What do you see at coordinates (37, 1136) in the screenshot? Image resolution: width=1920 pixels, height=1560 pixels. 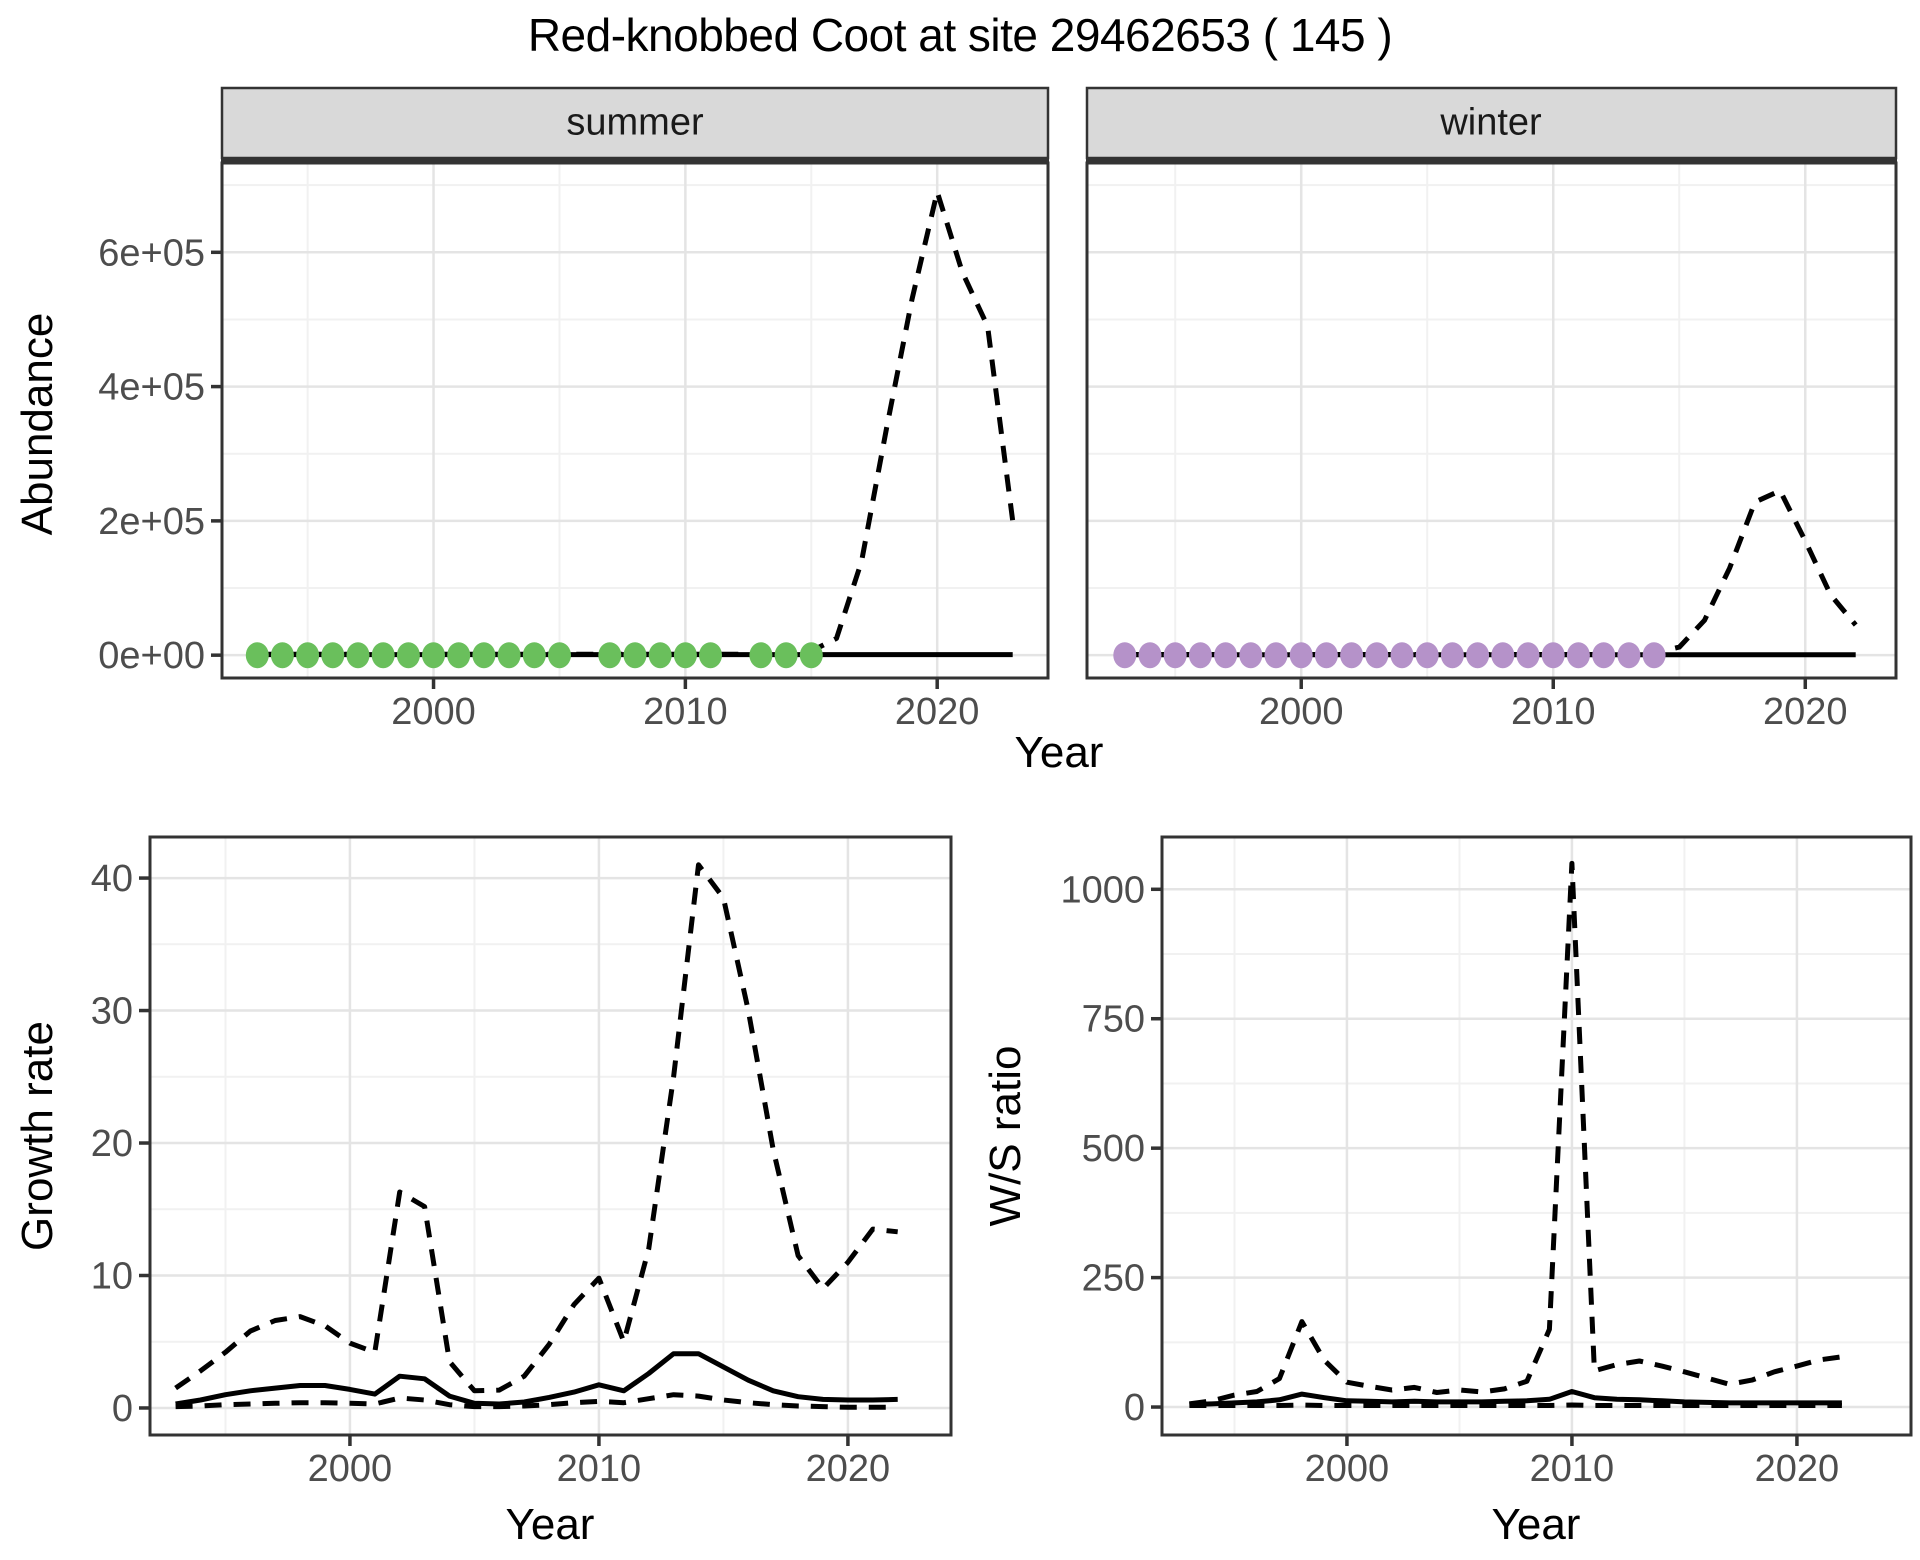 I see `growth-rate-axis-title: Growth rate` at bounding box center [37, 1136].